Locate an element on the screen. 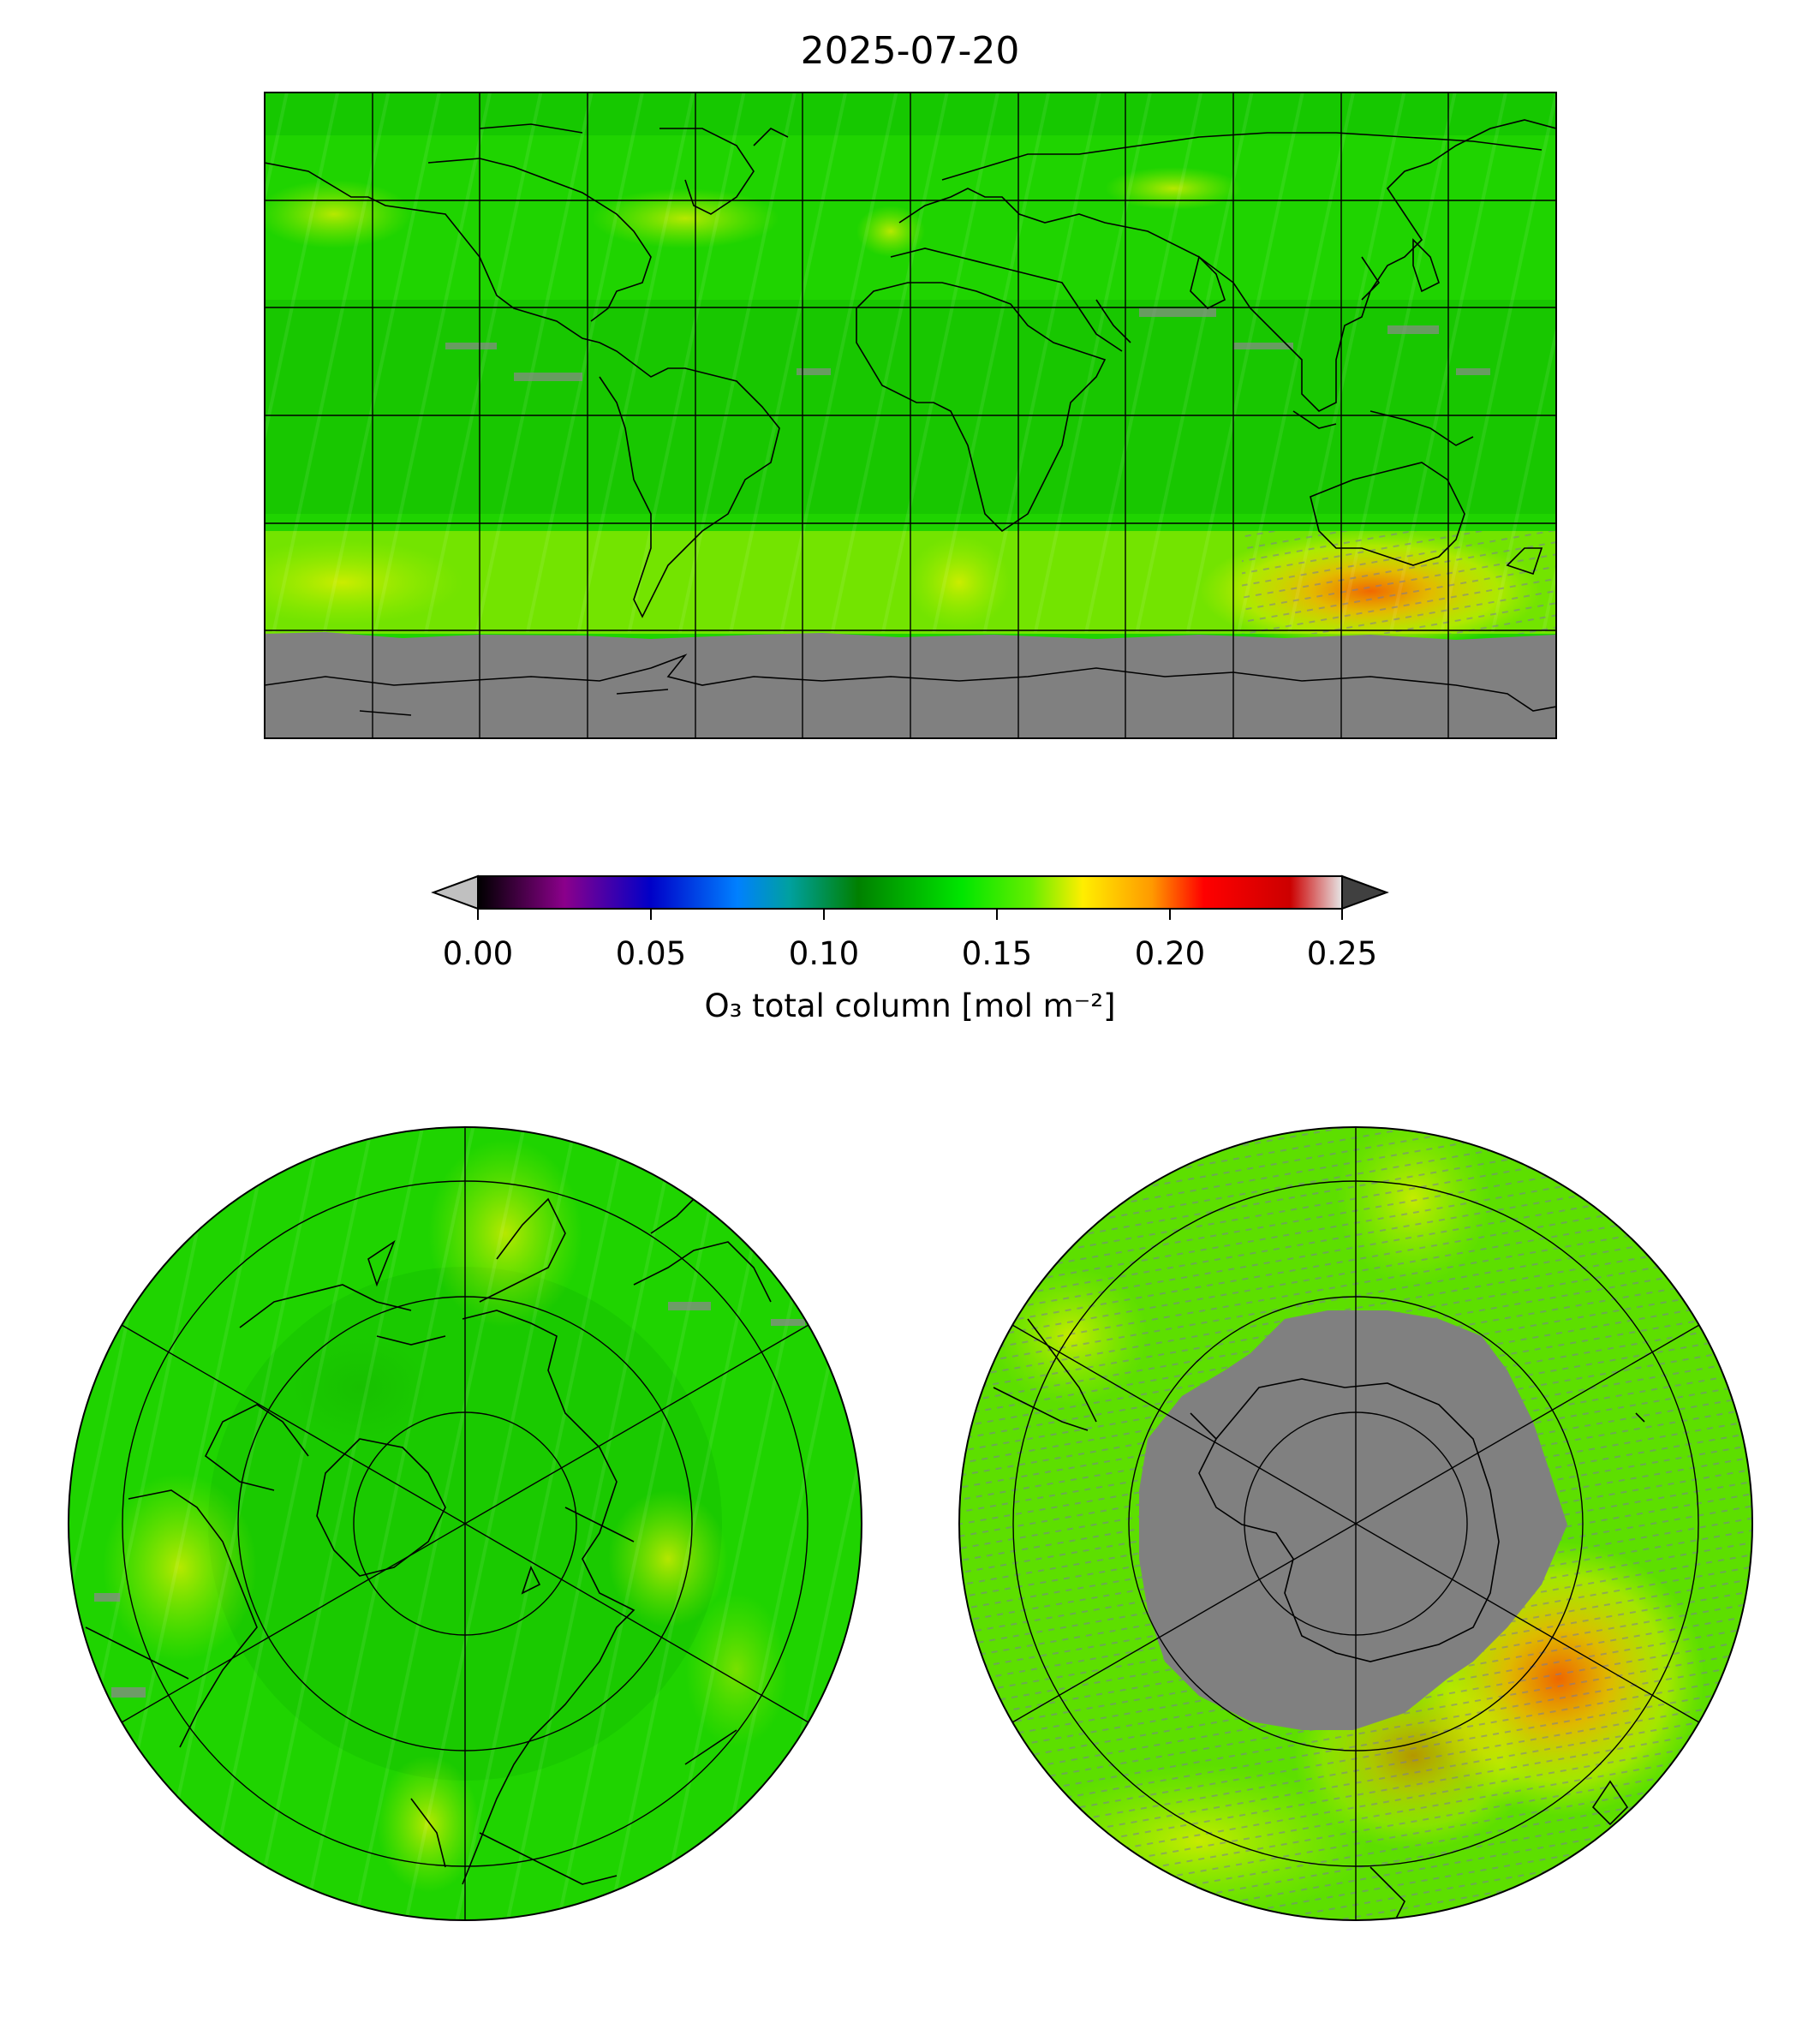 The height and width of the screenshot is (2023, 1820). map-title: 2025-07-20 is located at coordinates (910, 51).